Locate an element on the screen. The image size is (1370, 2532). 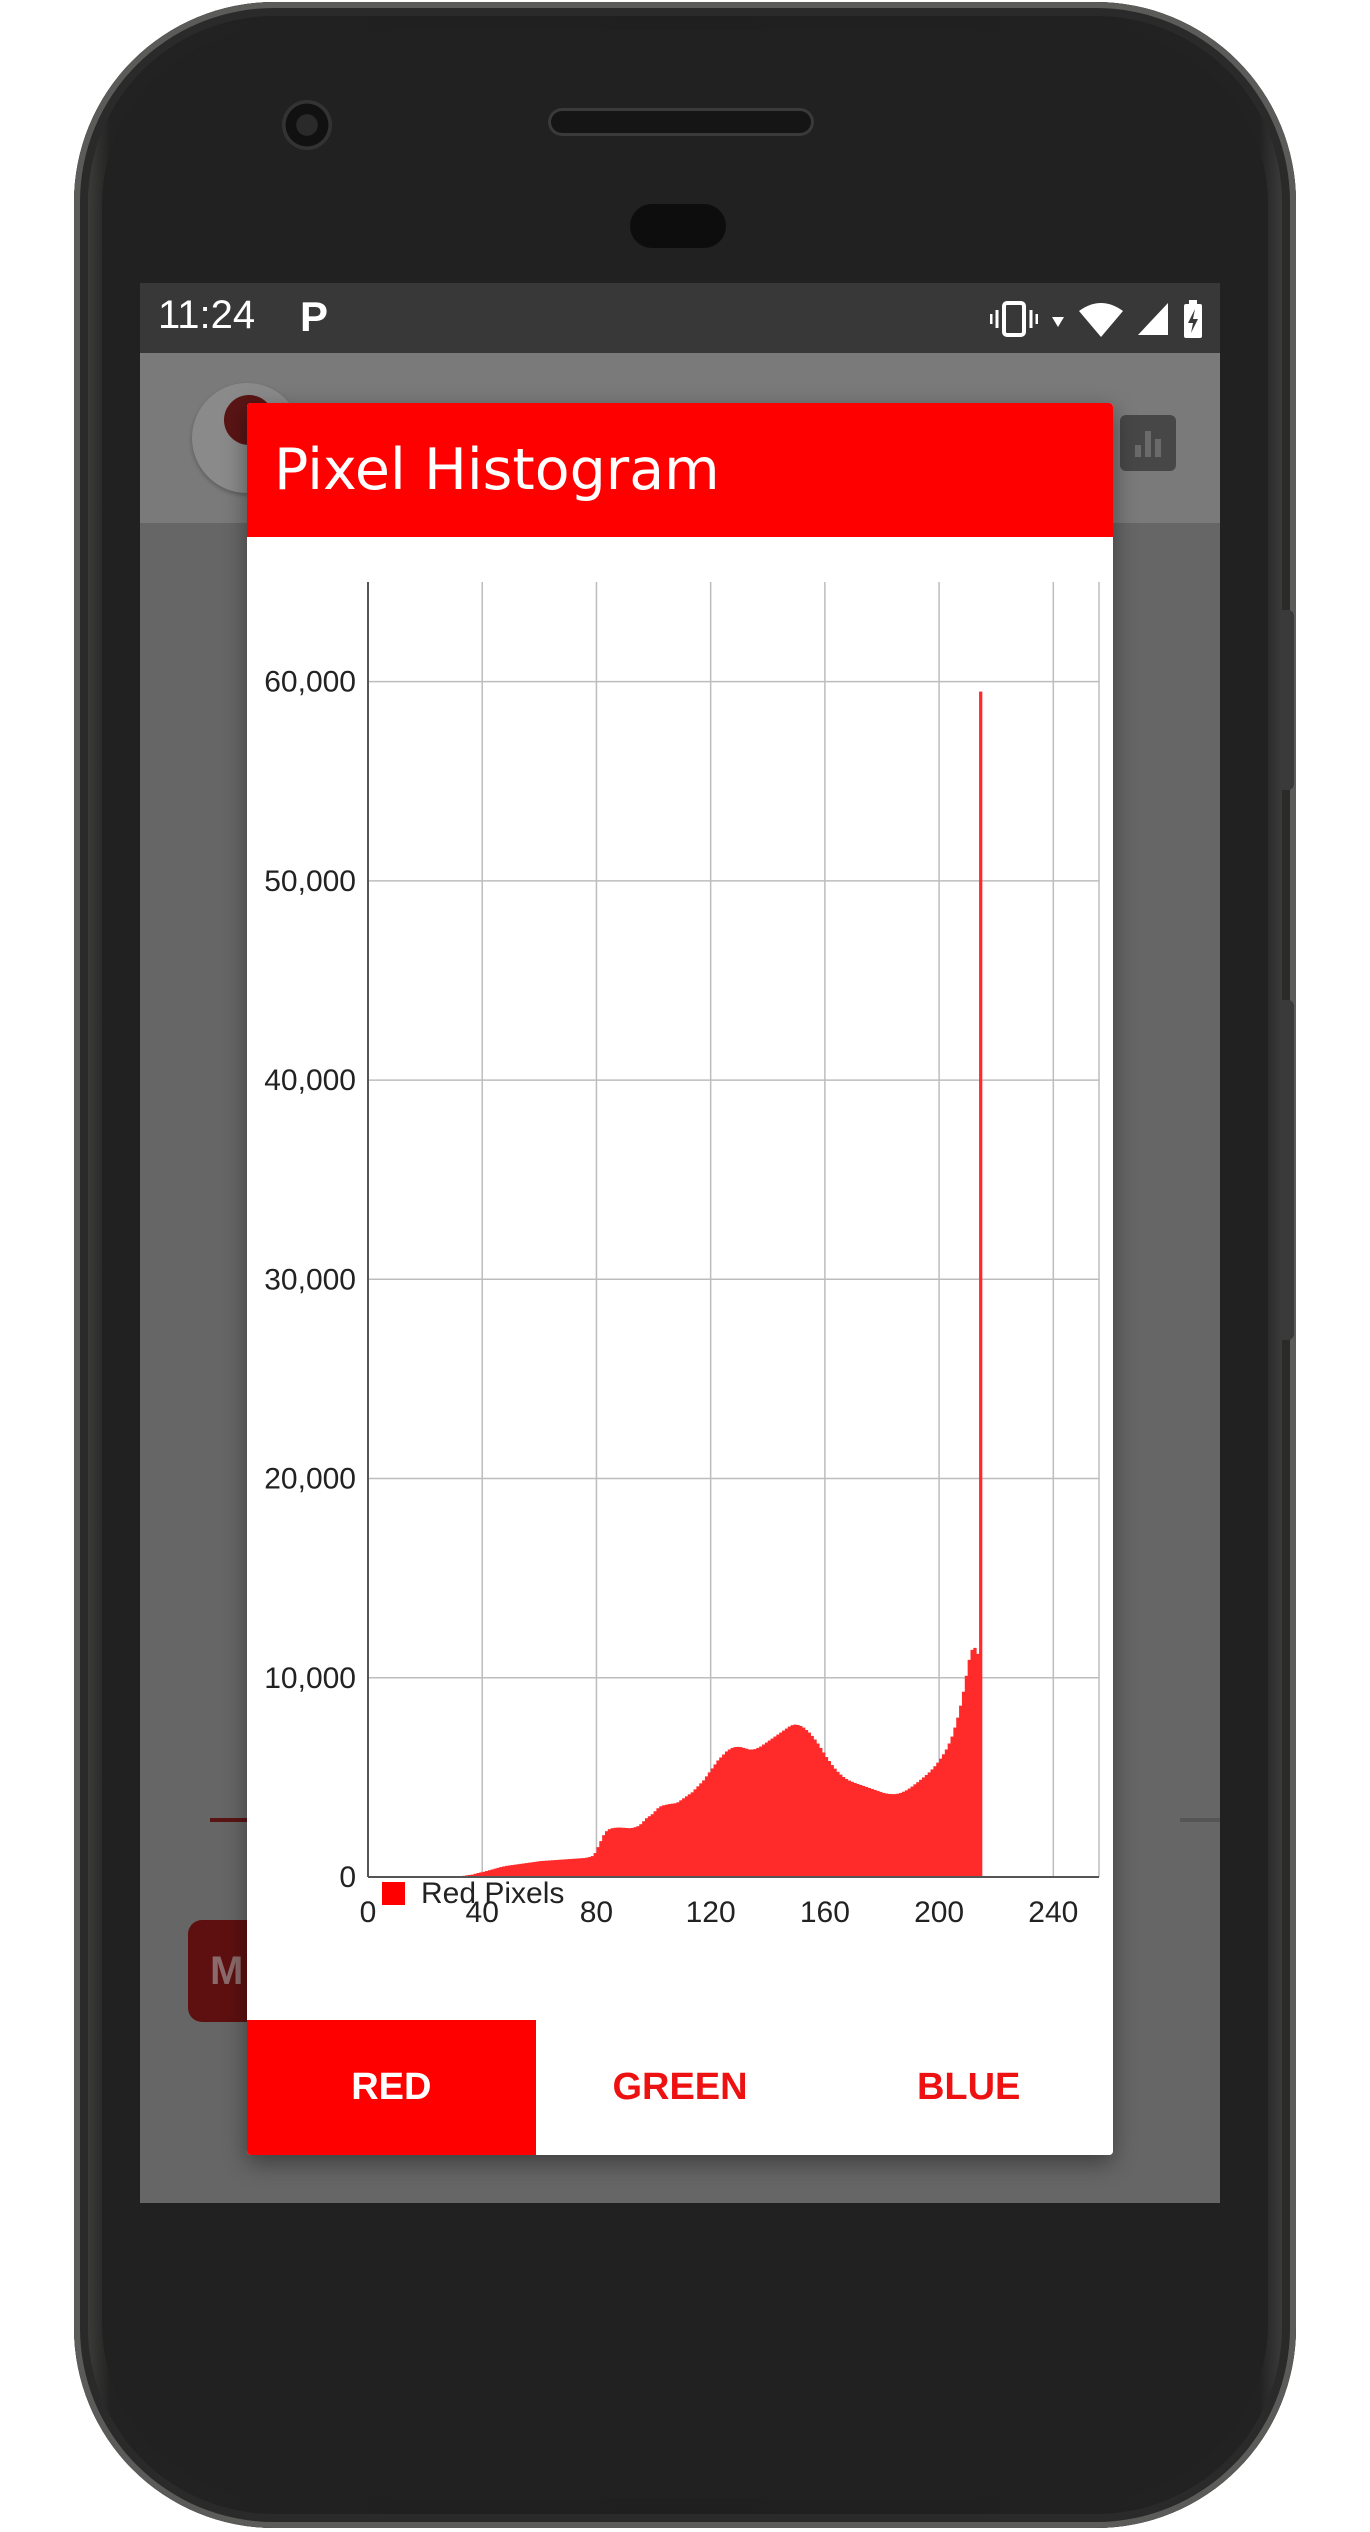
vibrate-icon is located at coordinates (1014, 319).